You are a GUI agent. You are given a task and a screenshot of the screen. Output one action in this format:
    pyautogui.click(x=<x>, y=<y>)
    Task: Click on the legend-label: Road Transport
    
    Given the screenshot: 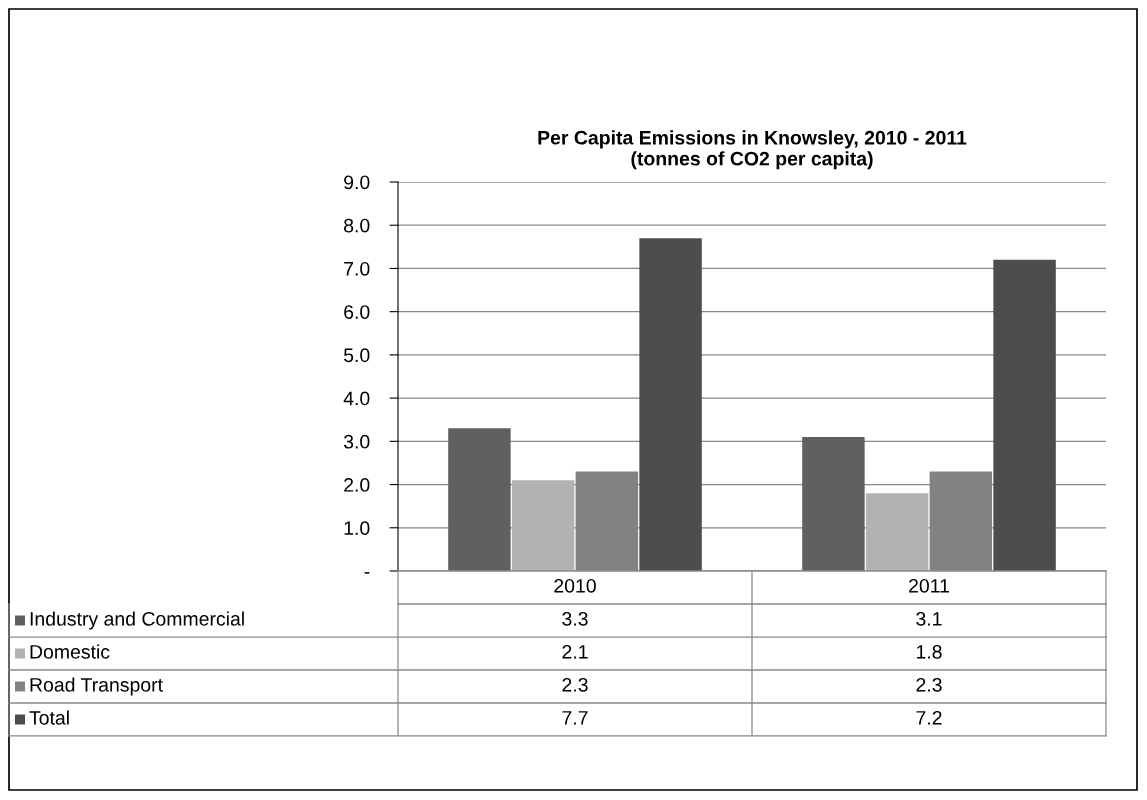 What is the action you would take?
    pyautogui.click(x=96, y=686)
    